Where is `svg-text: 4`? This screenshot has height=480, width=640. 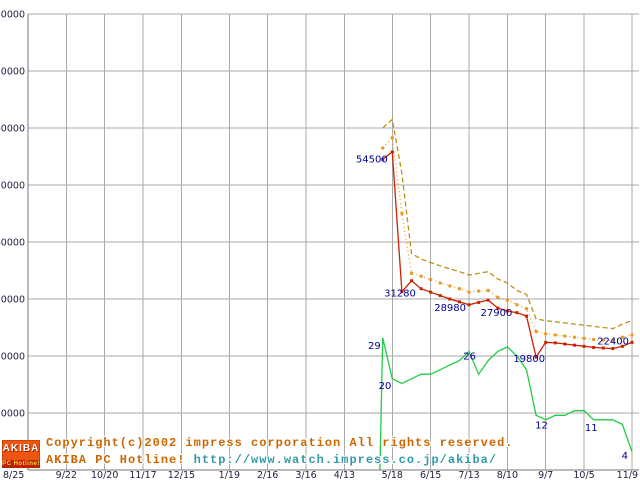 svg-text: 4 is located at coordinates (625, 456).